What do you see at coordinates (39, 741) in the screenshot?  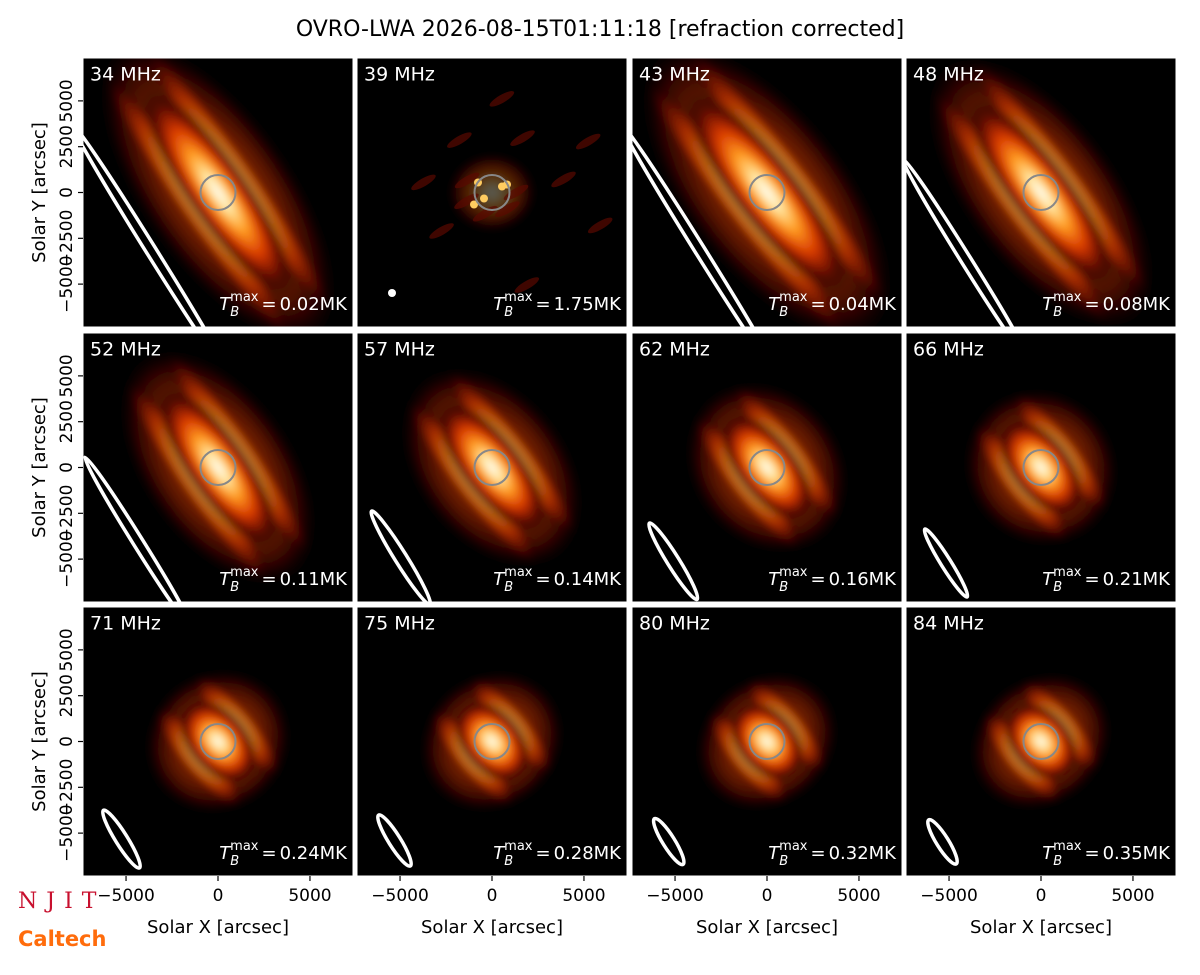 I see `y-axis-label: Solar Y [arcsec]` at bounding box center [39, 741].